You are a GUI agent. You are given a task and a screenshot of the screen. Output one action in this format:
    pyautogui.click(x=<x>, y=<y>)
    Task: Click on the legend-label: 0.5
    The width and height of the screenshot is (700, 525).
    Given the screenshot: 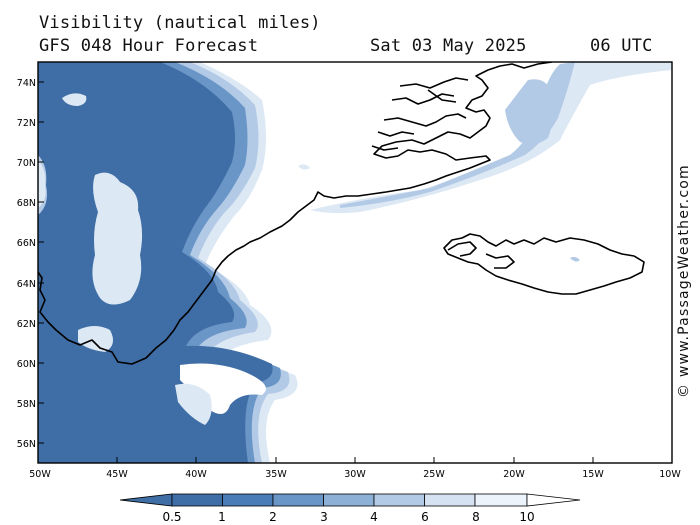 What is the action you would take?
    pyautogui.click(x=171, y=517)
    